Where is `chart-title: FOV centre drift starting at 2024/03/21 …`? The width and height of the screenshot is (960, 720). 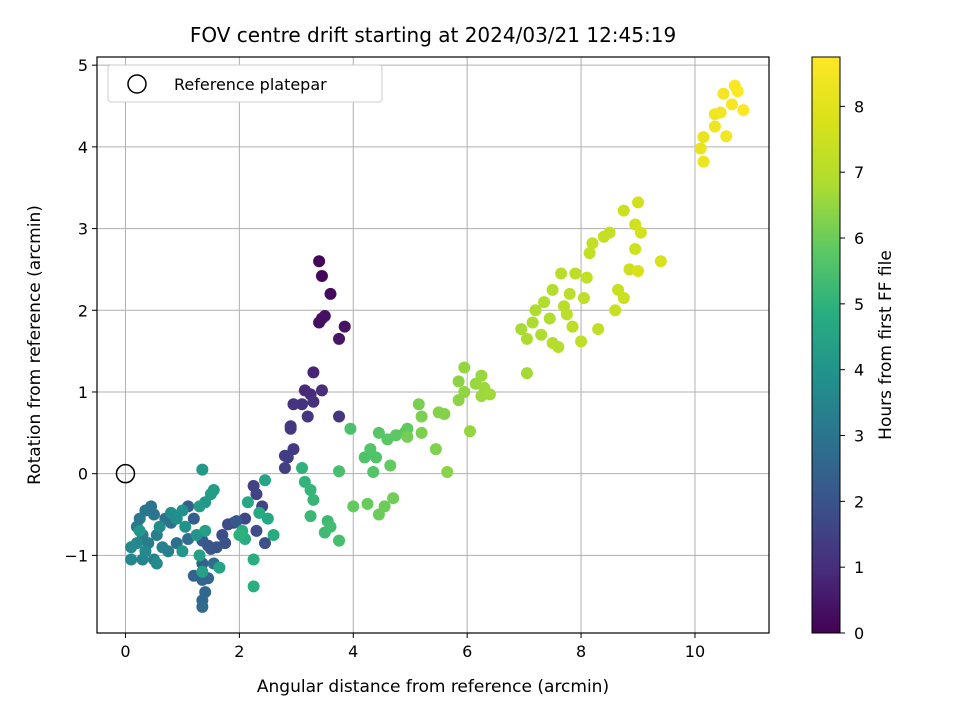
chart-title: FOV centre drift starting at 2024/03/21 … is located at coordinates (433, 35).